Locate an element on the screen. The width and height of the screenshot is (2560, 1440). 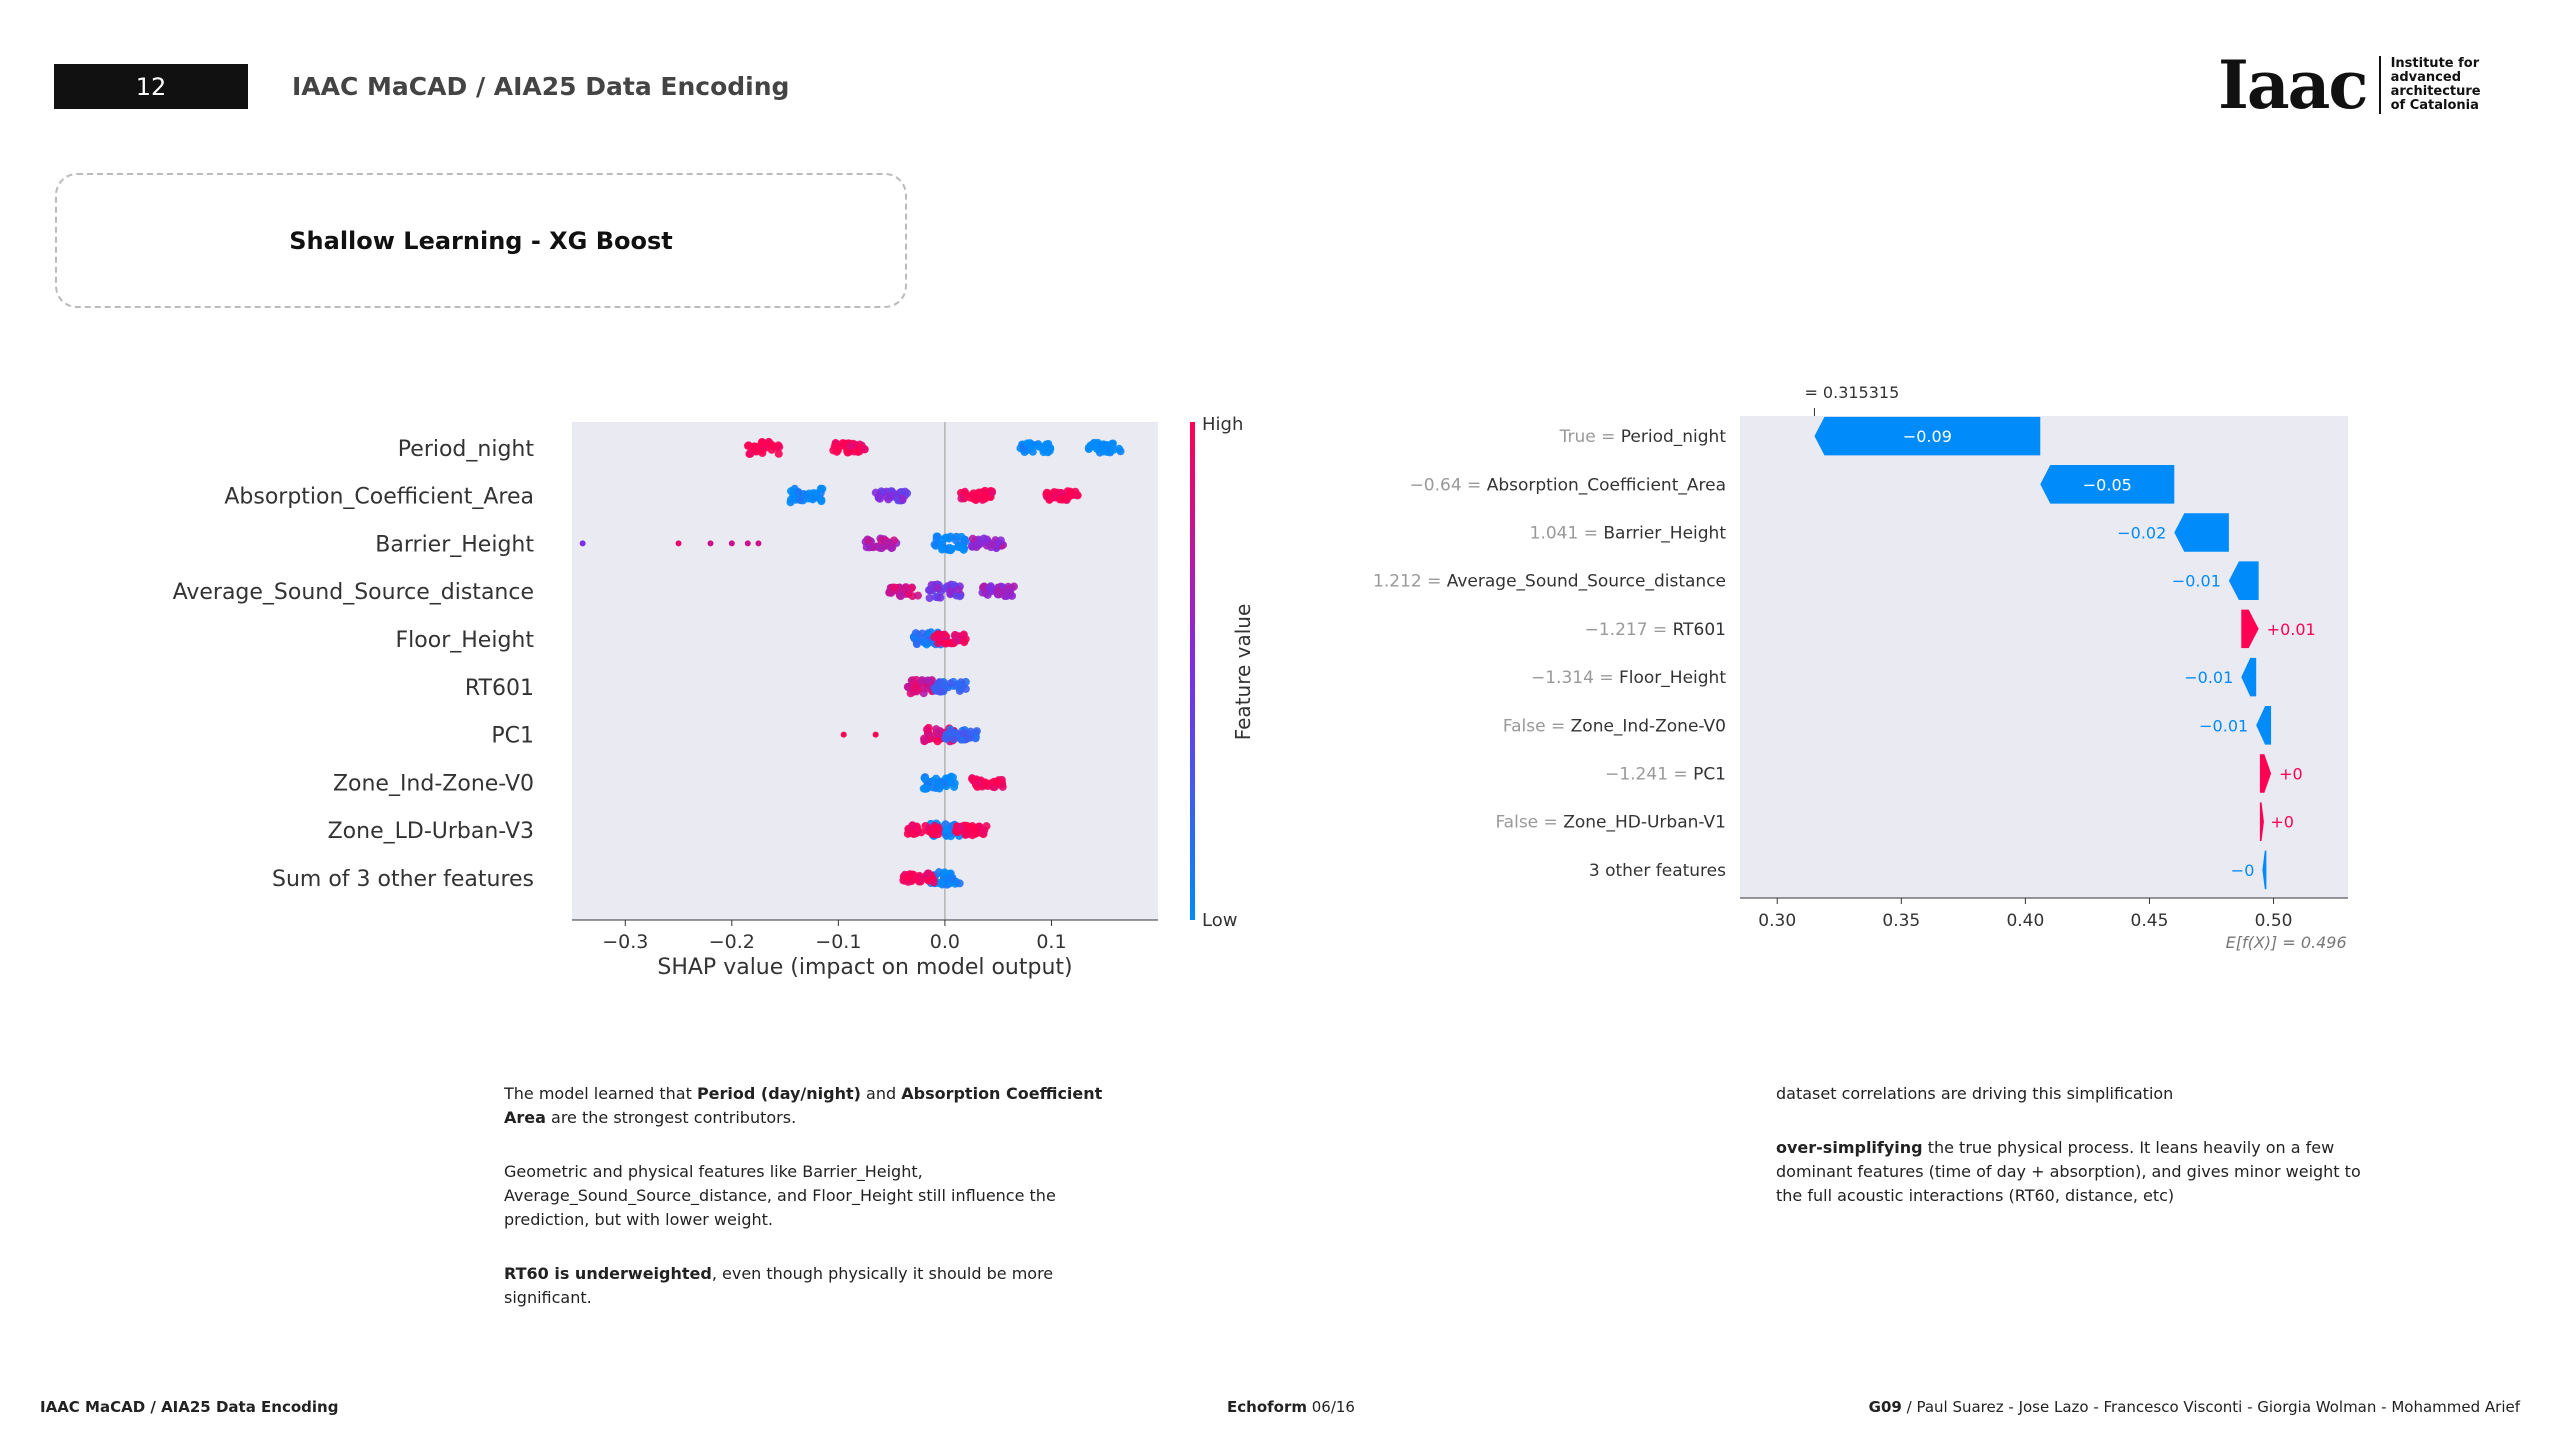
bar-value-label: +0.01 is located at coordinates (2291, 629).